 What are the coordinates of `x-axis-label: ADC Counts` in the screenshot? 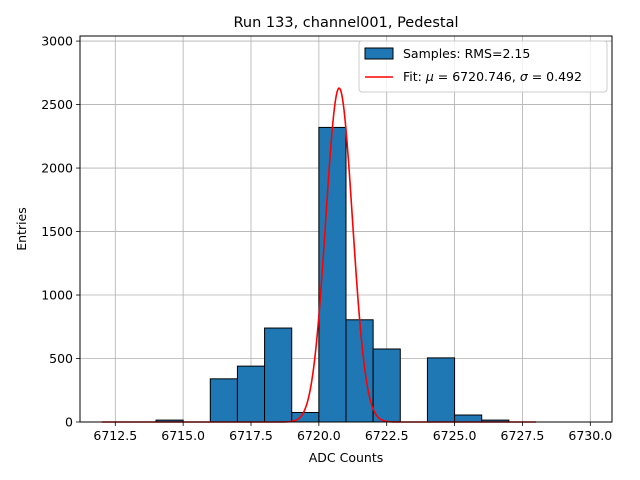 It's located at (346, 457).